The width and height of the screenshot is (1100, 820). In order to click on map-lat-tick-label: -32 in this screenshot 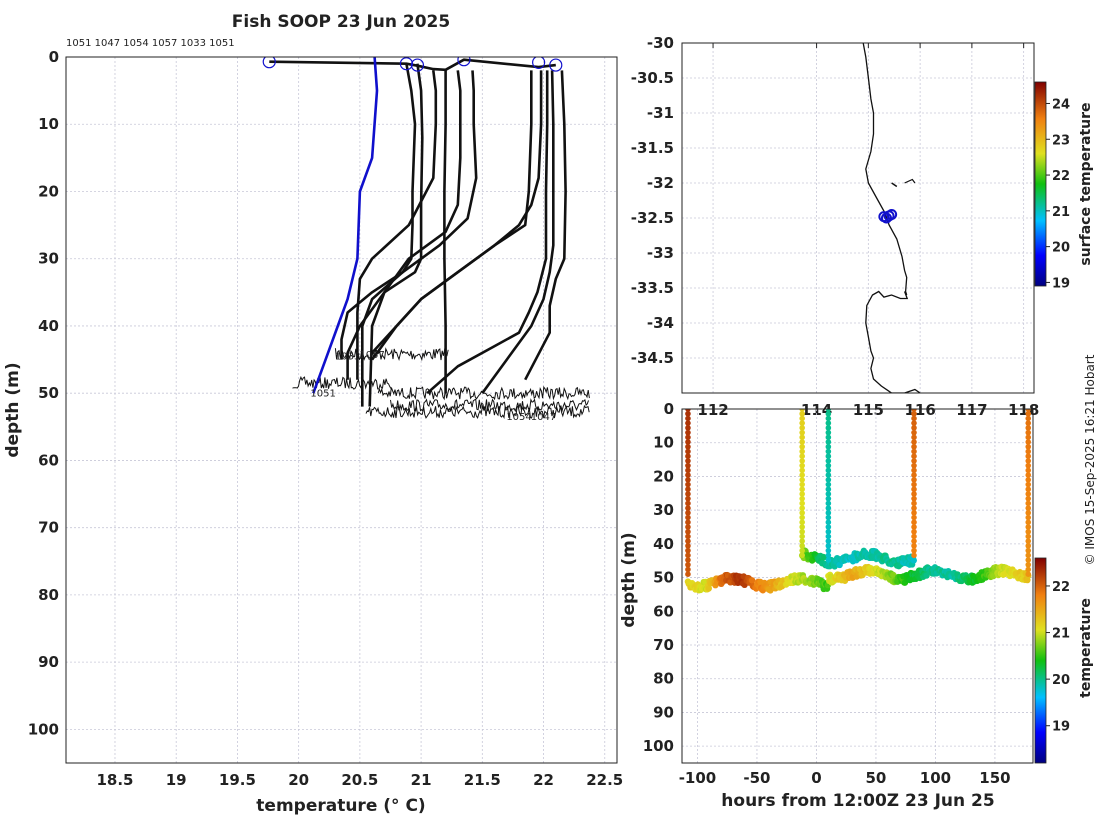, I will do `click(660, 183)`.